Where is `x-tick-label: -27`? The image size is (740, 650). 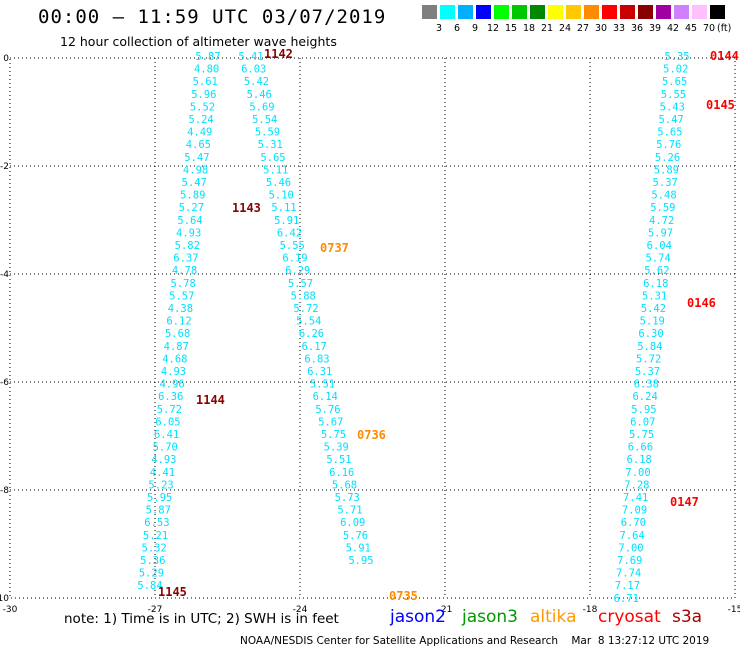 x-tick-label: -27 is located at coordinates (155, 610).